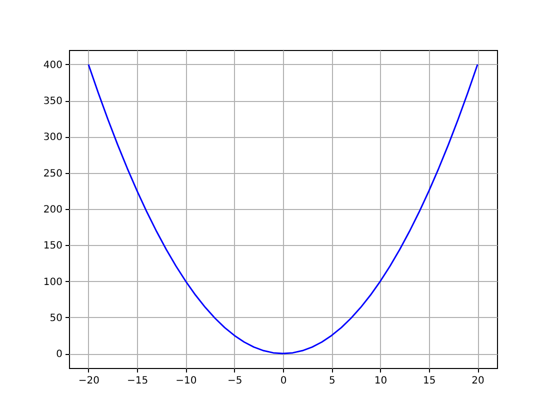  What do you see at coordinates (332, 381) in the screenshot?
I see `x-tick-label: 5` at bounding box center [332, 381].